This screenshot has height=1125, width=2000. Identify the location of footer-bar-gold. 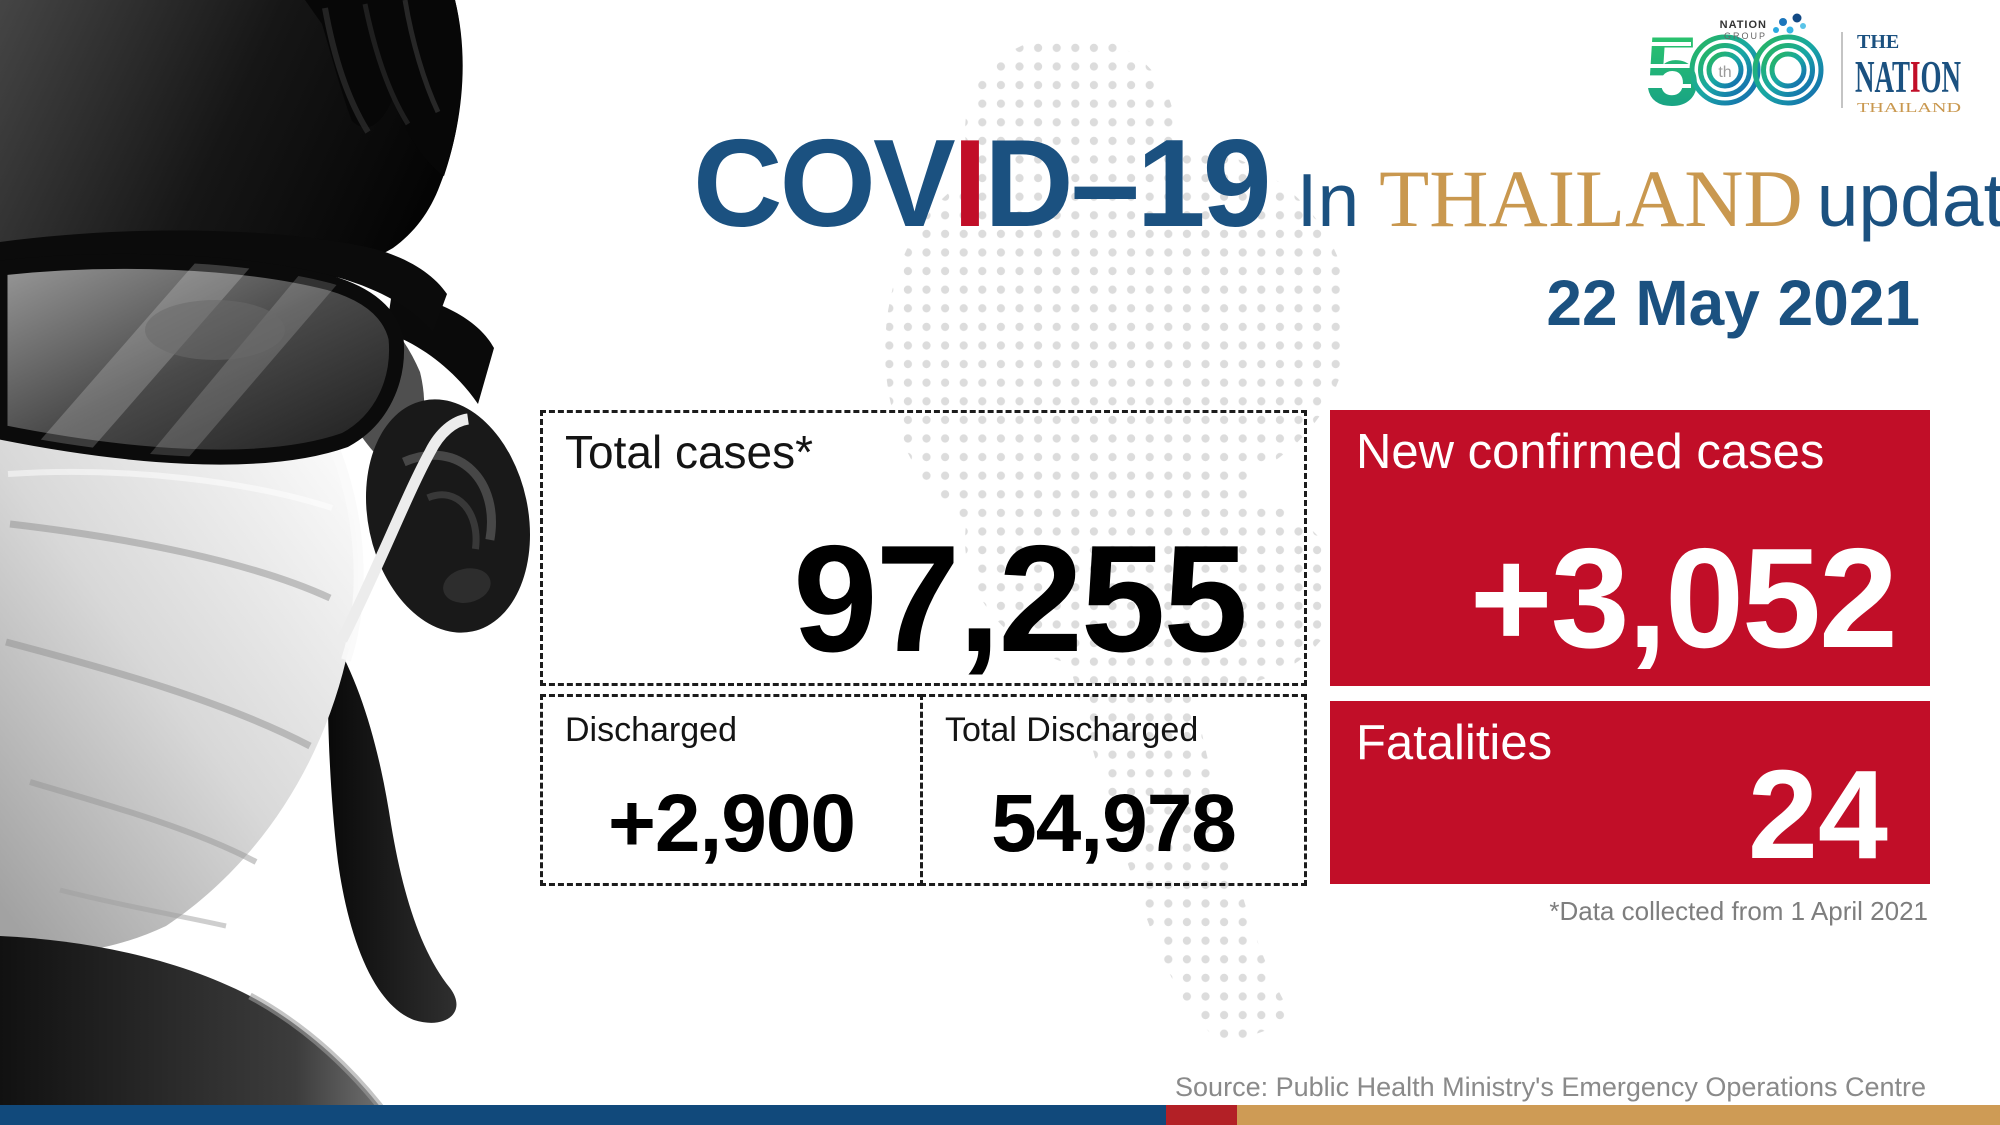
(1618, 1115).